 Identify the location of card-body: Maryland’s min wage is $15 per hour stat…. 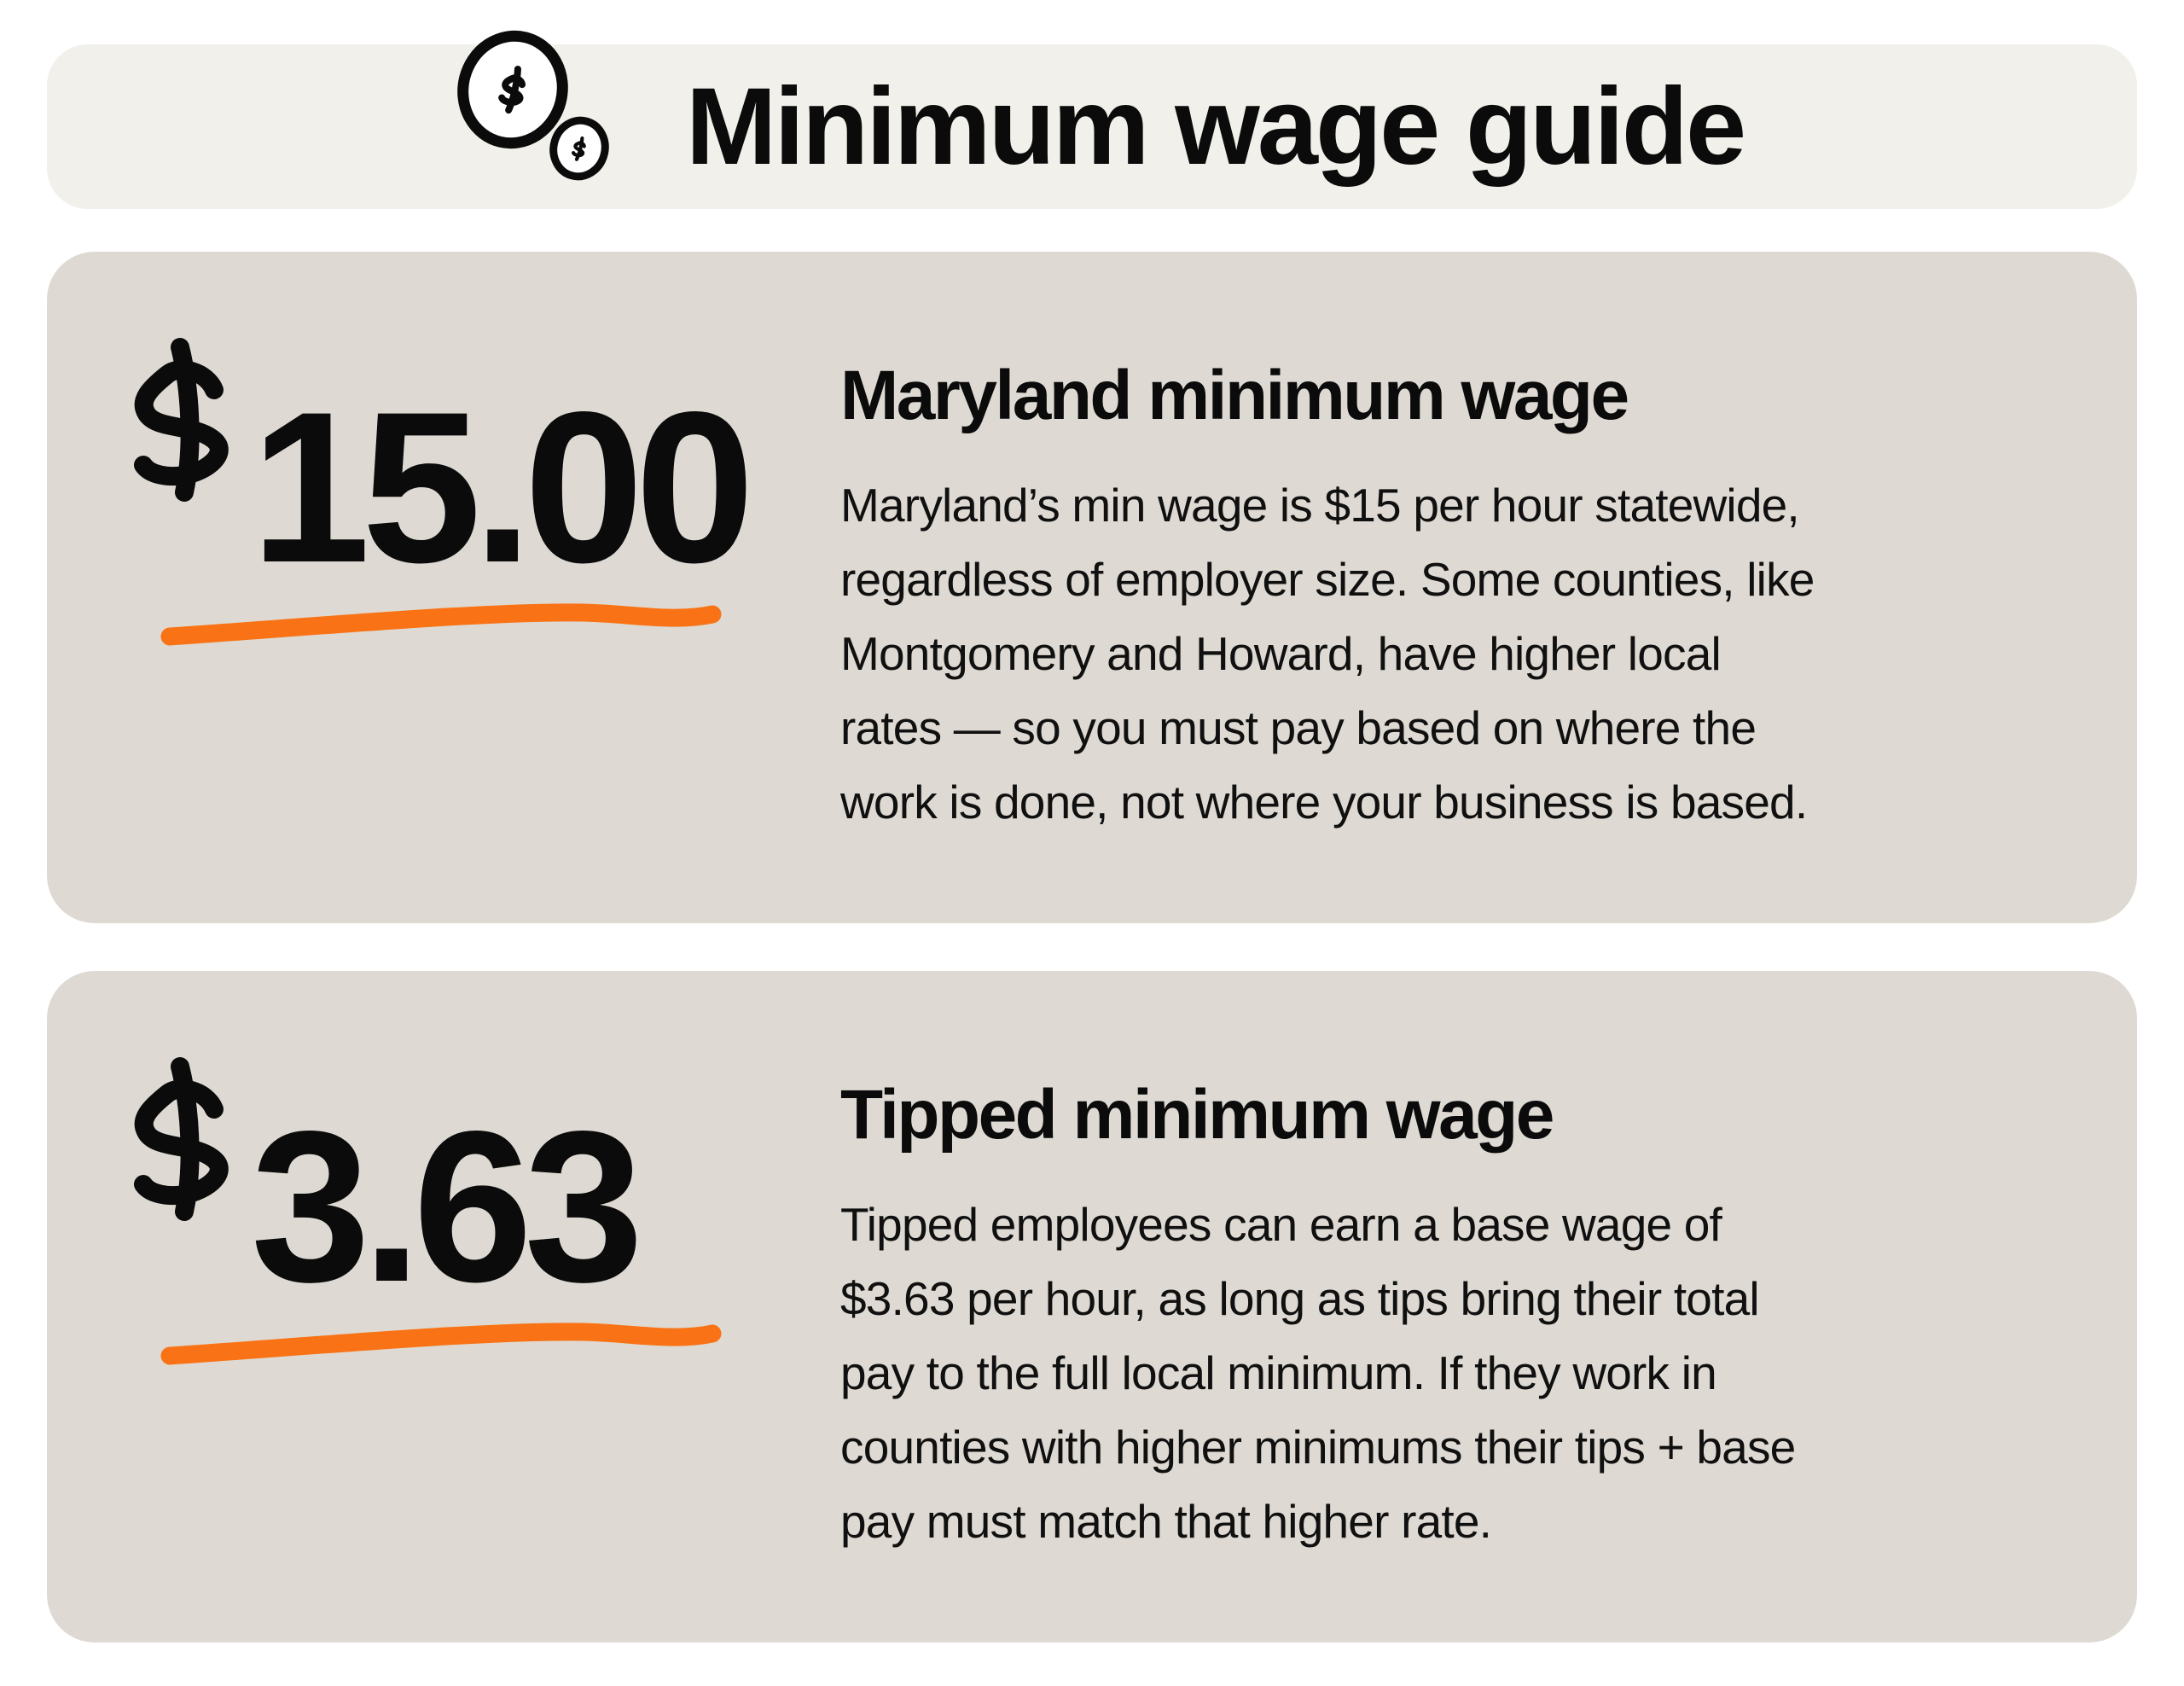
(1463, 654).